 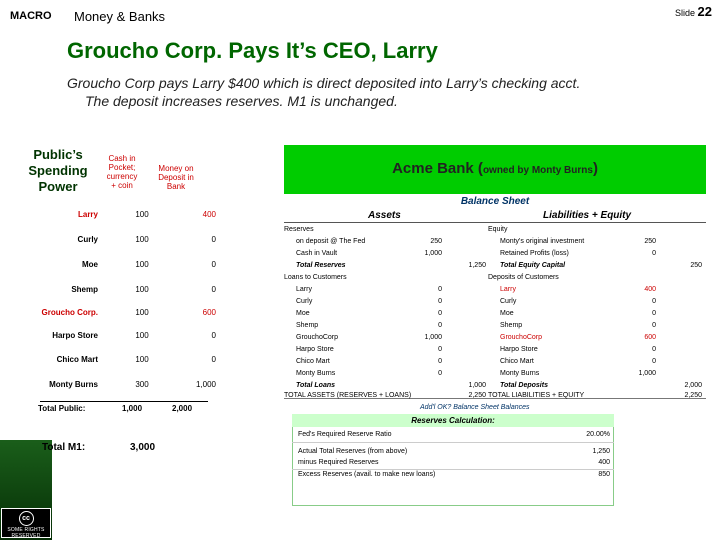 I want to click on cash-header-line: currency, so click(x=122, y=176).